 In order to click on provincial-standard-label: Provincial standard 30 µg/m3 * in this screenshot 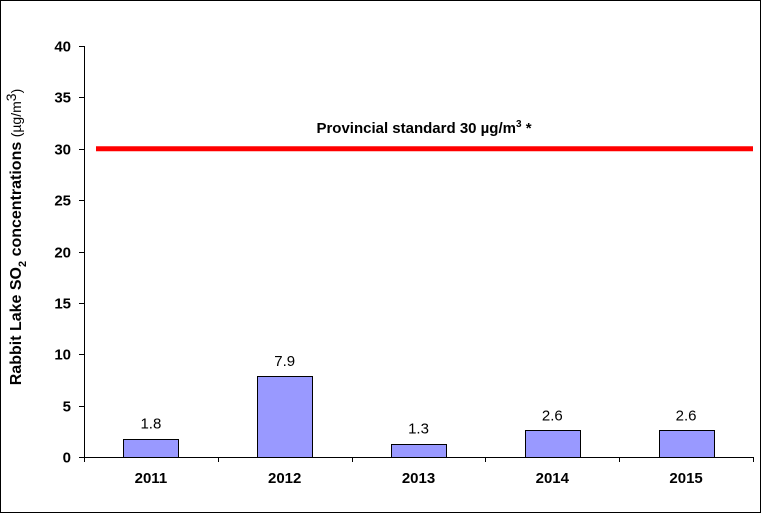, I will do `click(423, 128)`.